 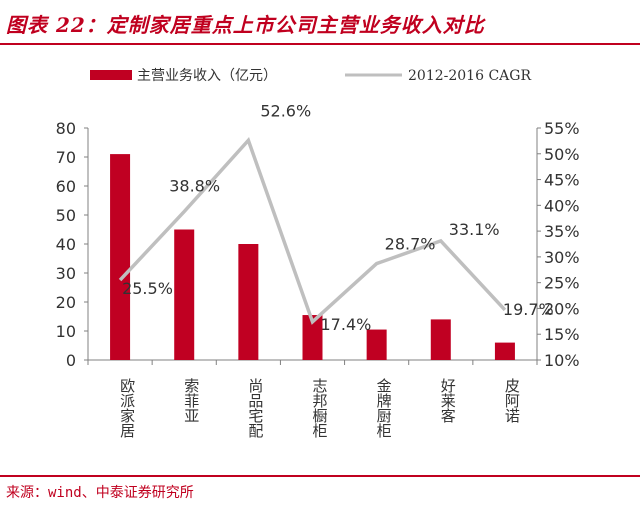 I want to click on y-right-tick-label: 40%, so click(x=562, y=205).